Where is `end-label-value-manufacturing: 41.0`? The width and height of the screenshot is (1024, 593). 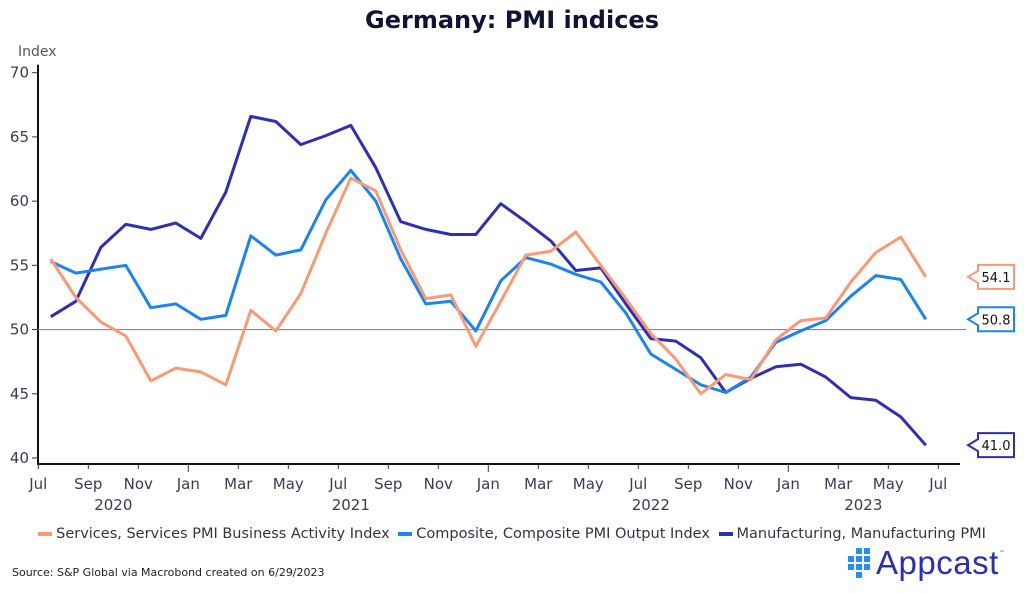
end-label-value-manufacturing: 41.0 is located at coordinates (996, 446).